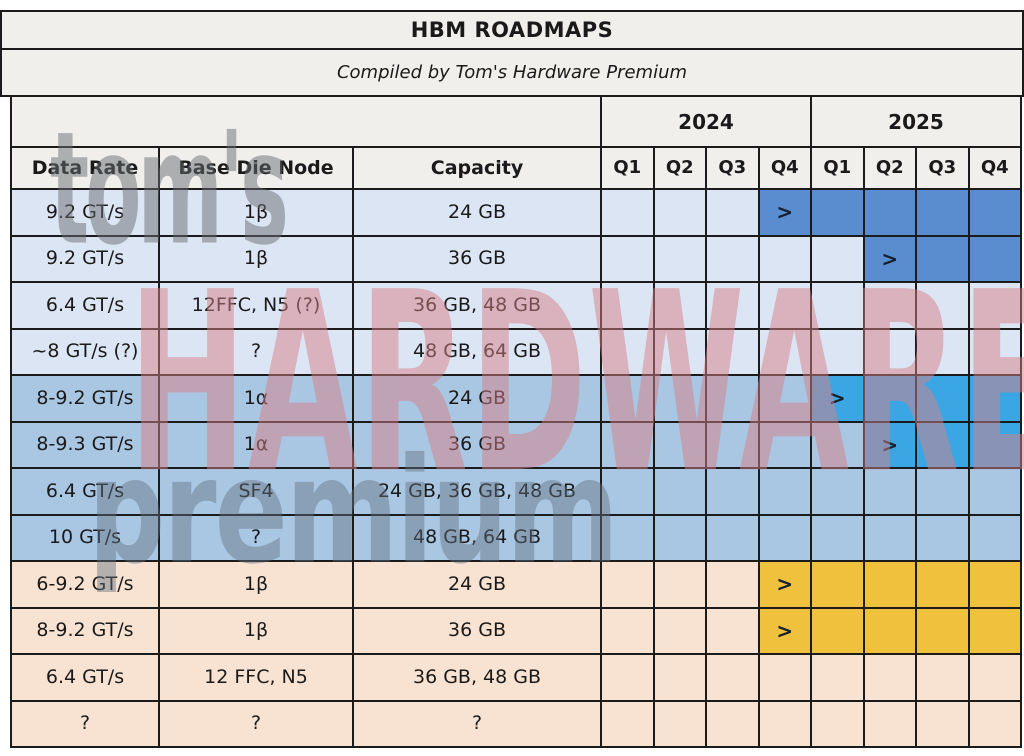  What do you see at coordinates (85, 168) in the screenshot?
I see `column-header-data-rate: Data Rate` at bounding box center [85, 168].